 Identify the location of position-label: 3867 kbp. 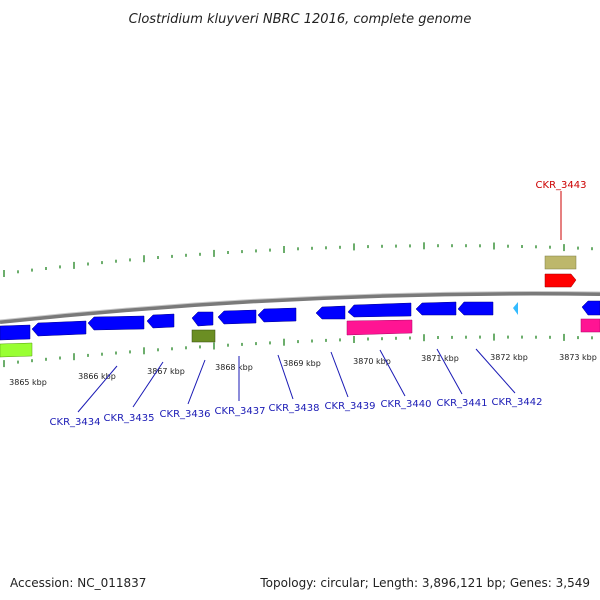
(166, 371).